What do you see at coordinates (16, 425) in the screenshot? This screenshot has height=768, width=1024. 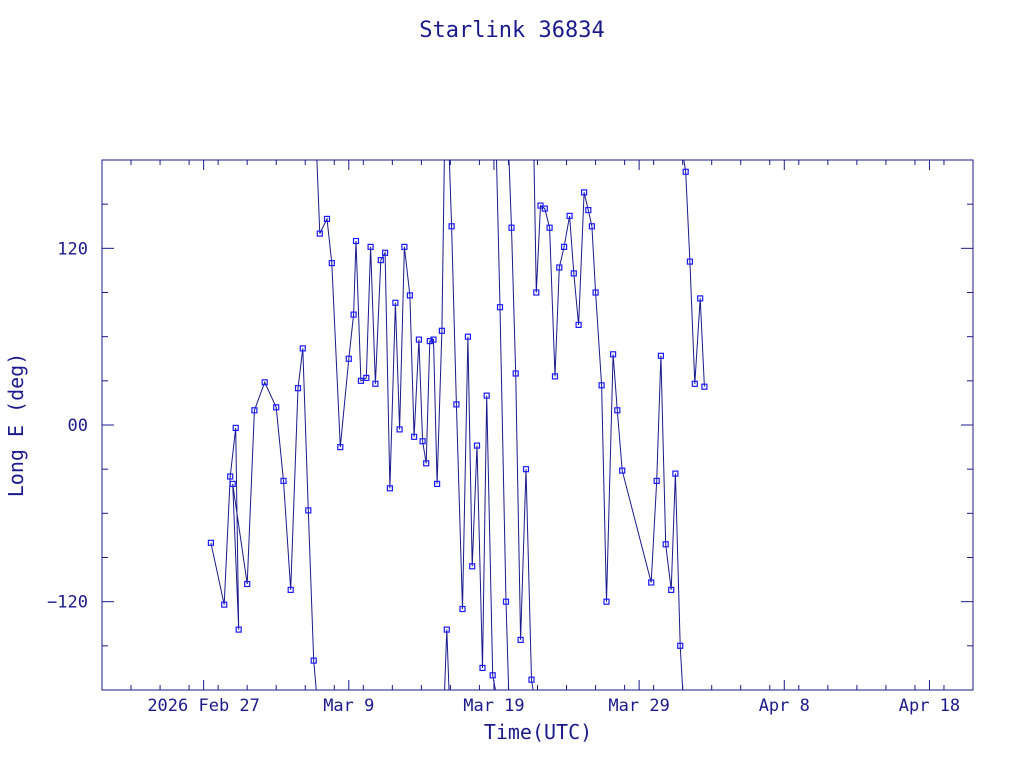 I see `y-axis-title: Long E (deg)` at bounding box center [16, 425].